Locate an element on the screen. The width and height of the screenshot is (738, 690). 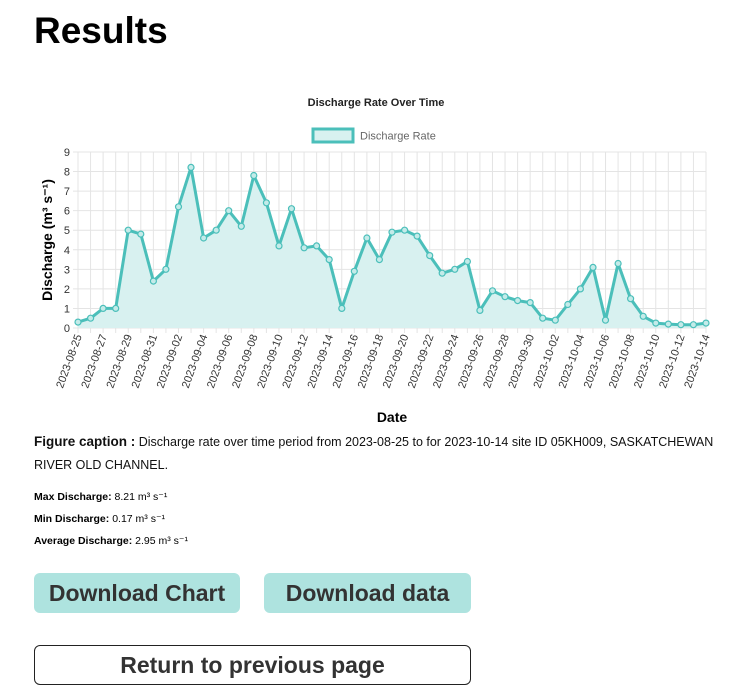
y-tick-label: 2 is located at coordinates (67, 290).